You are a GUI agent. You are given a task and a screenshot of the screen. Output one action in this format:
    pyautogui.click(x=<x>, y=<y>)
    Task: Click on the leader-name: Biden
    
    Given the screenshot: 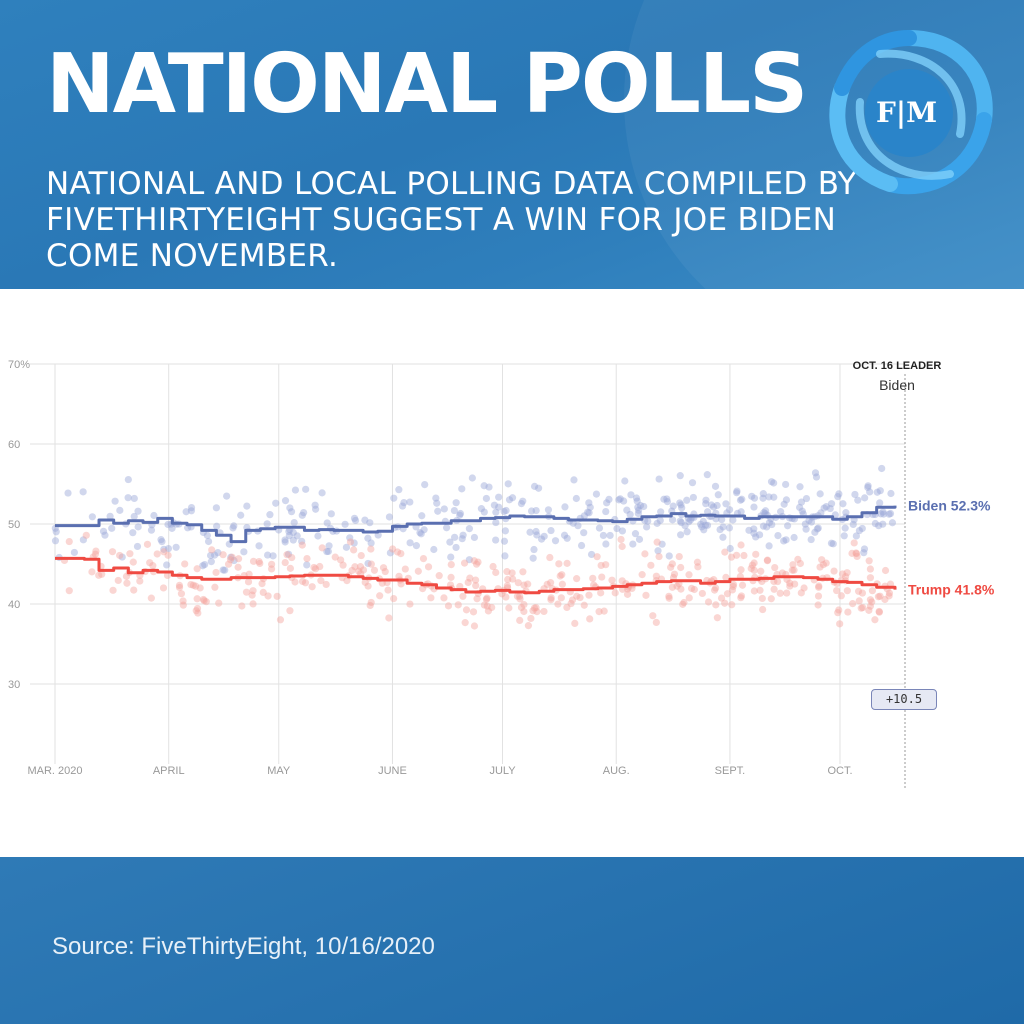 What is the action you would take?
    pyautogui.click(x=897, y=385)
    